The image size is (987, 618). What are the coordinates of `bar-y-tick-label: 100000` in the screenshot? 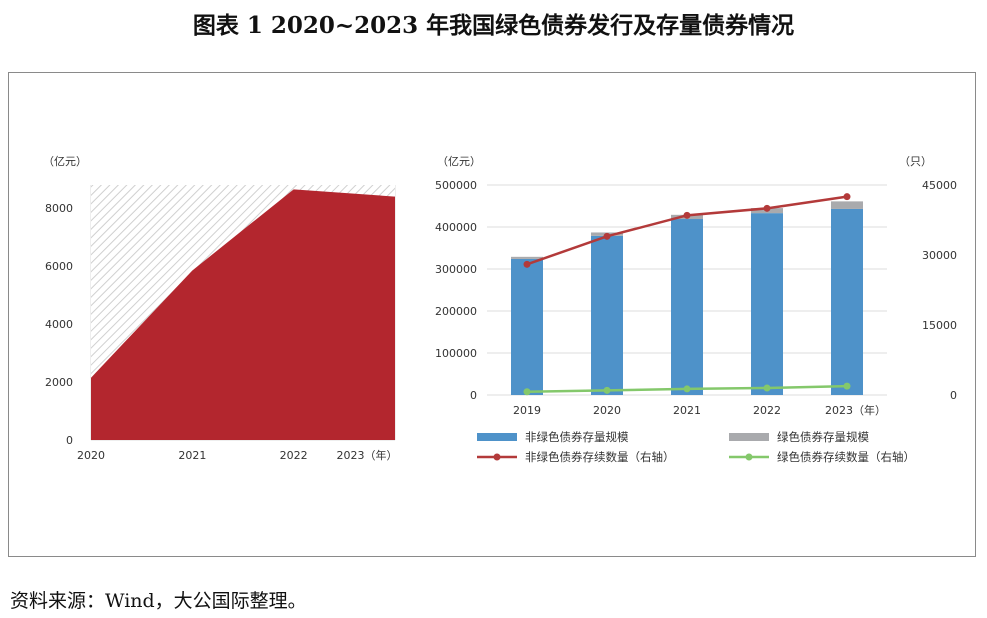 It's located at (456, 353).